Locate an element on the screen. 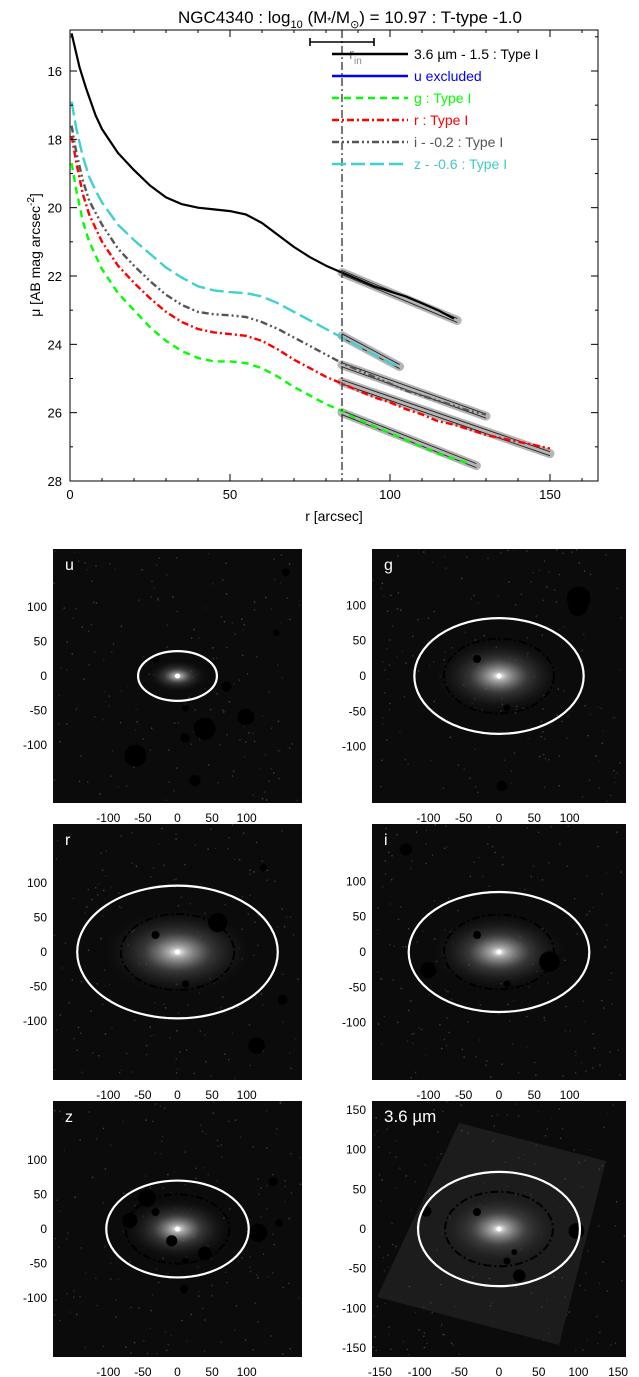 This screenshot has width=639, height=1377. galaxy-core is located at coordinates (177, 676).